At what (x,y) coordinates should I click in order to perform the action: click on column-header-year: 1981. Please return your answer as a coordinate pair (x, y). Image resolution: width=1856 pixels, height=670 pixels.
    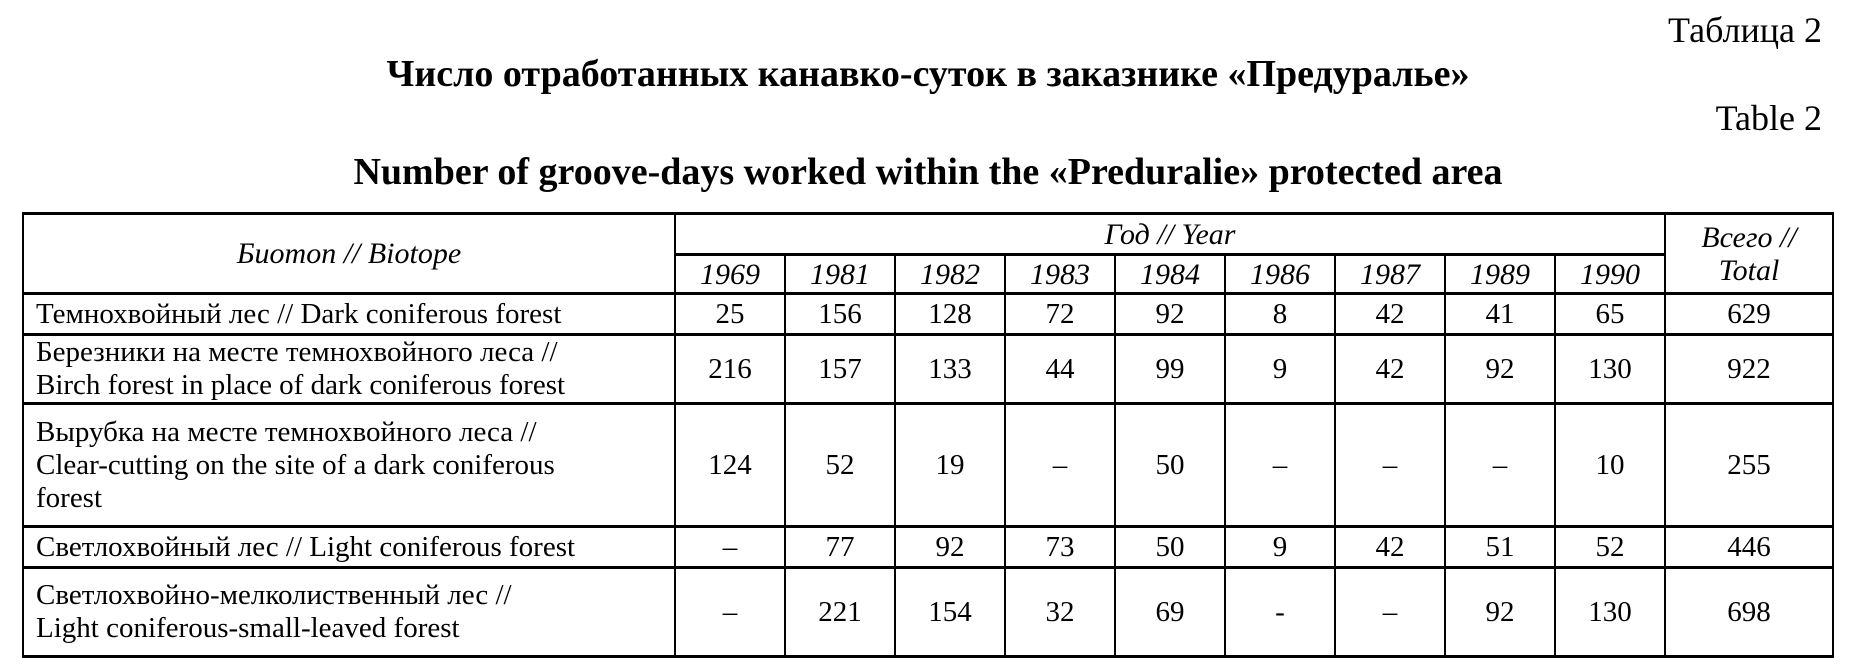
    Looking at the image, I should click on (840, 274).